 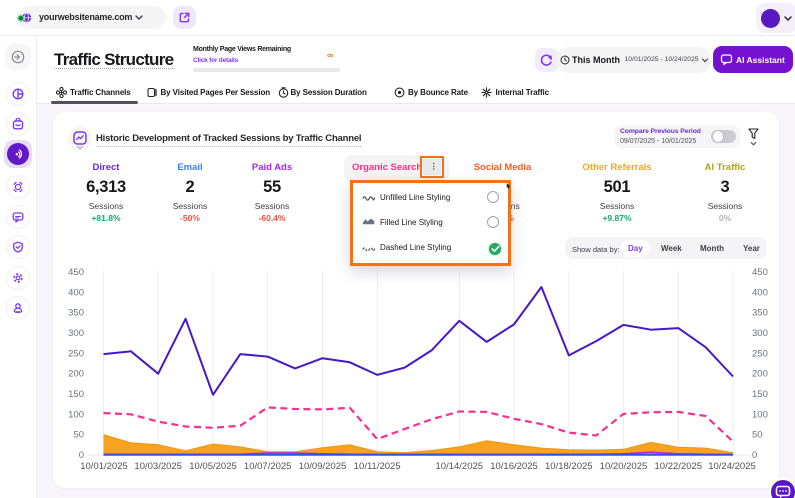 What do you see at coordinates (514, 466) in the screenshot?
I see `svg-text: 10/16/2025` at bounding box center [514, 466].